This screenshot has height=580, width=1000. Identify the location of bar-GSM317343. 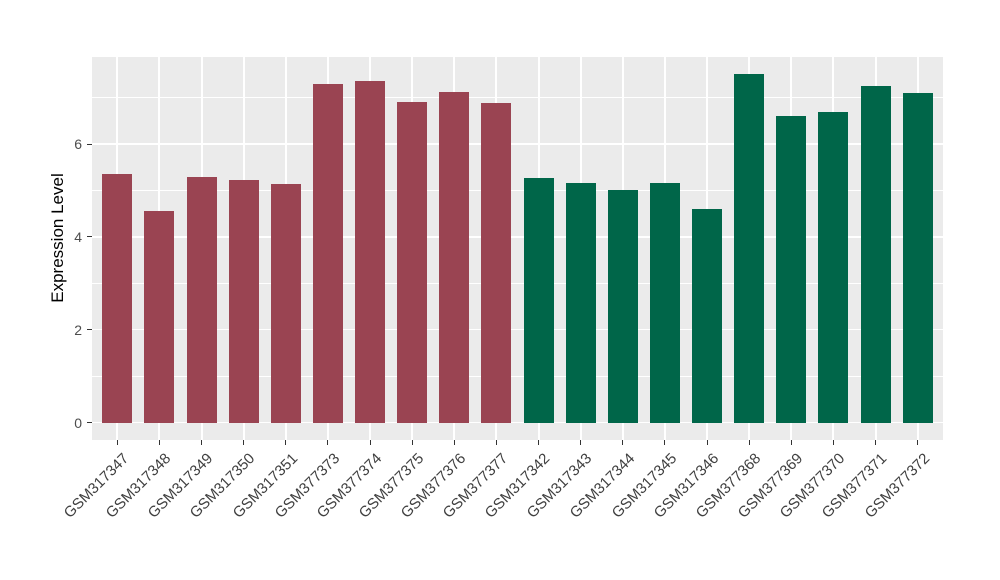
(580, 302).